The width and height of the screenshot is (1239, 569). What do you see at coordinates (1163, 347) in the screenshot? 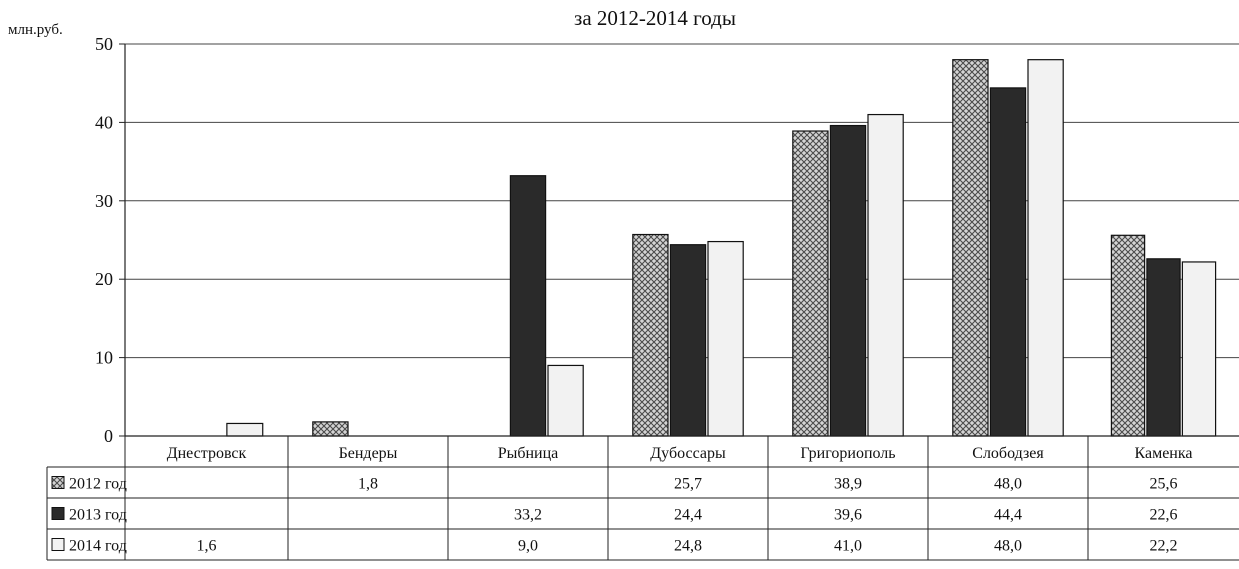
I see `bar-2013-год-Каменка` at bounding box center [1163, 347].